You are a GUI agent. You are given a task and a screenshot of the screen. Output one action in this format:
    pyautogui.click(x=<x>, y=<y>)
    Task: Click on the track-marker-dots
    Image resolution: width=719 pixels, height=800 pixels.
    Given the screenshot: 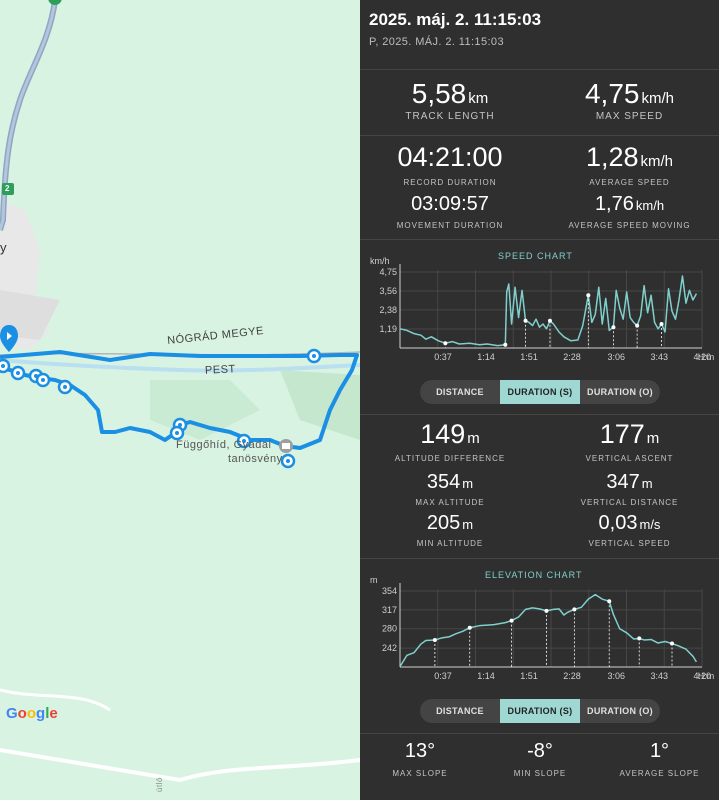 What is the action you would take?
    pyautogui.click(x=158, y=408)
    